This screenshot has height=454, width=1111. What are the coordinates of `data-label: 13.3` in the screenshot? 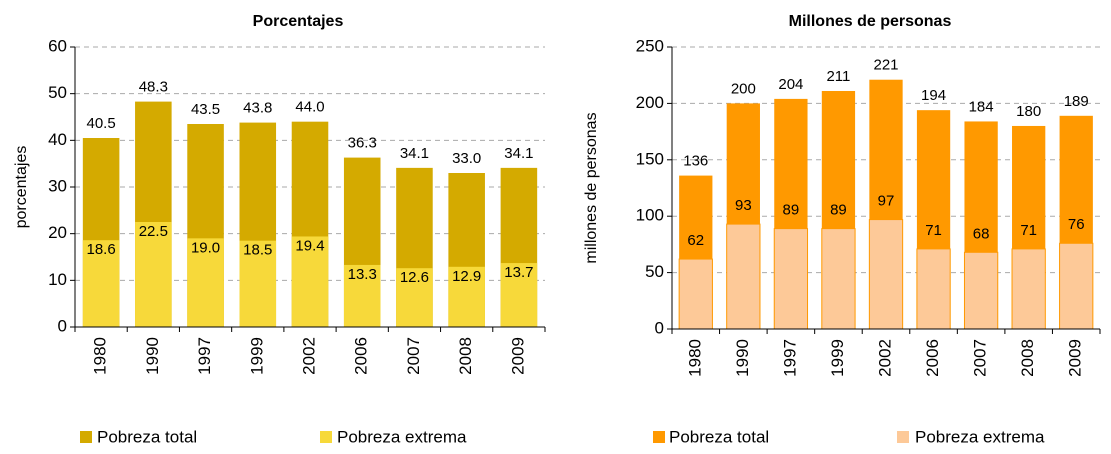 It's located at (362, 274).